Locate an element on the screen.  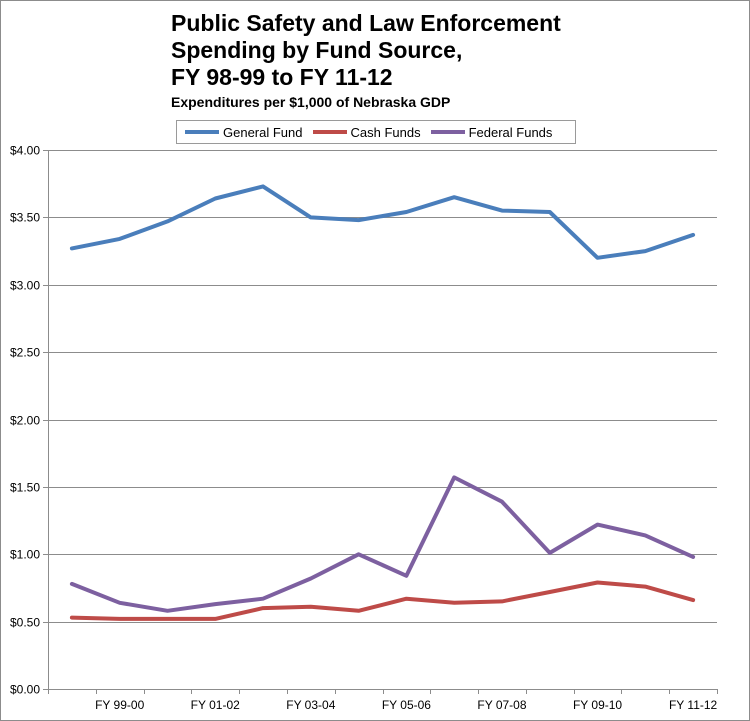
legend: General Fund Cash Funds Federal Funds is located at coordinates (376, 132).